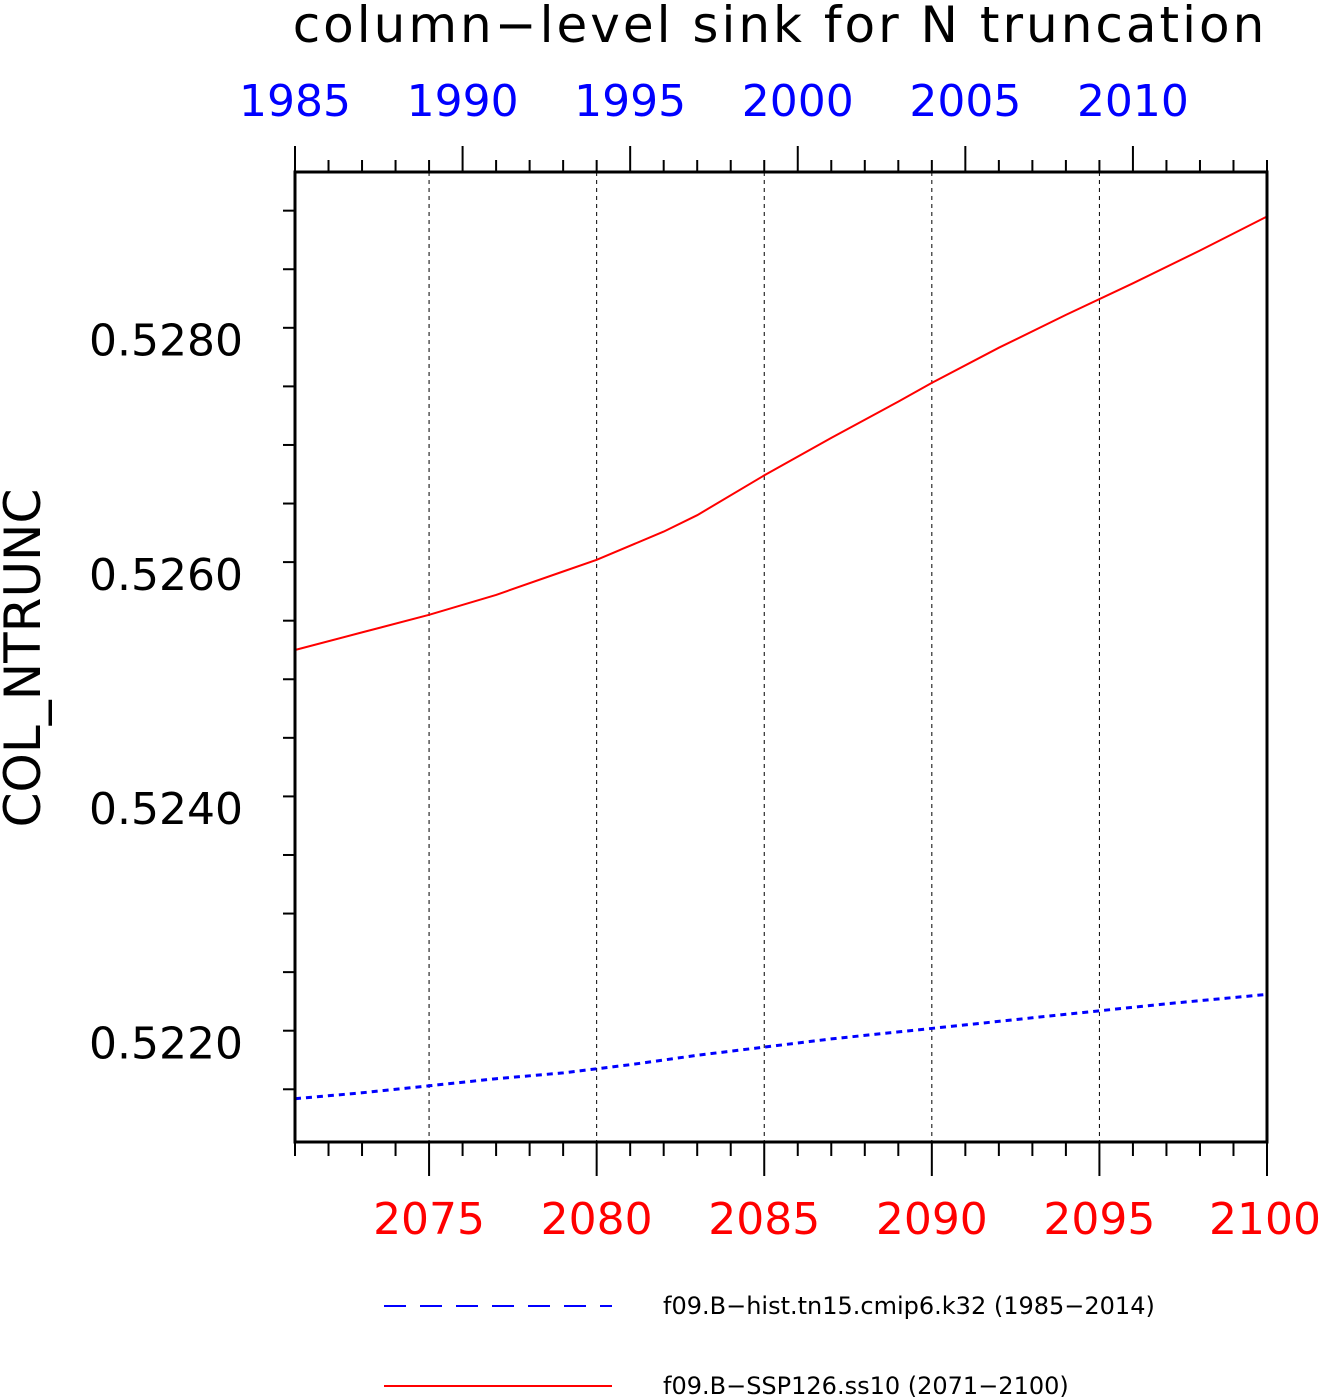 Image resolution: width=1325 pixels, height=1400 pixels. Describe the element at coordinates (1099, 1219) in the screenshot. I see `x-bottom-tick-label: 2095` at that location.